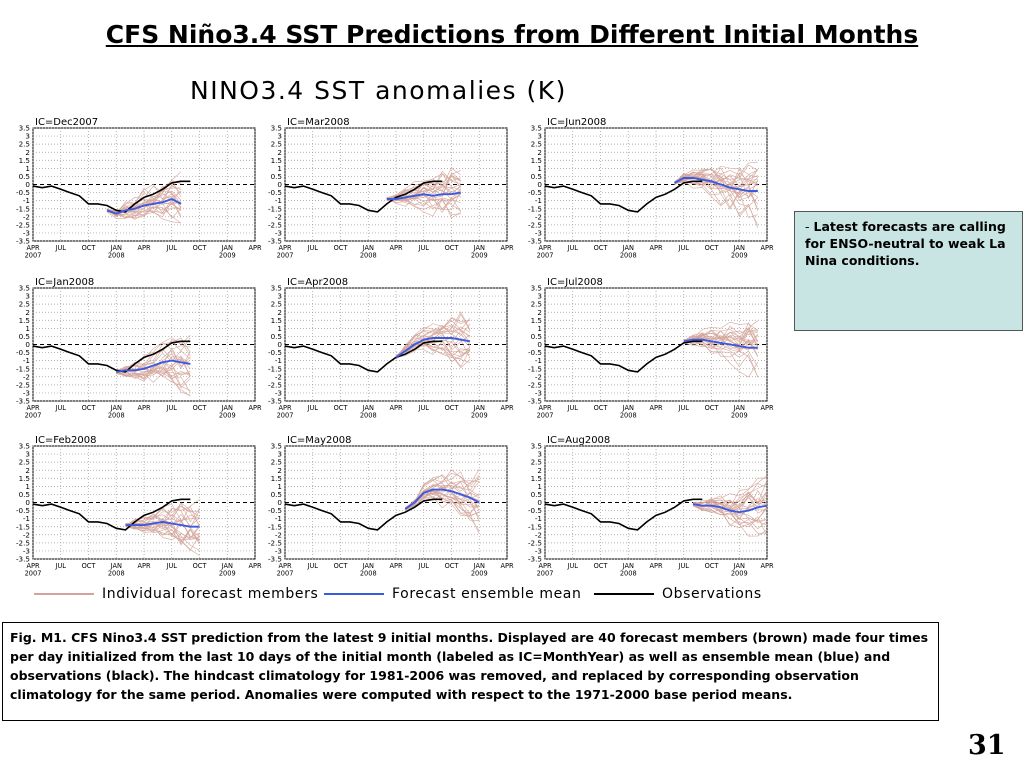 The image size is (1024, 768). Describe the element at coordinates (575, 282) in the screenshot. I see `panel-label: IC=Jul2008` at that location.